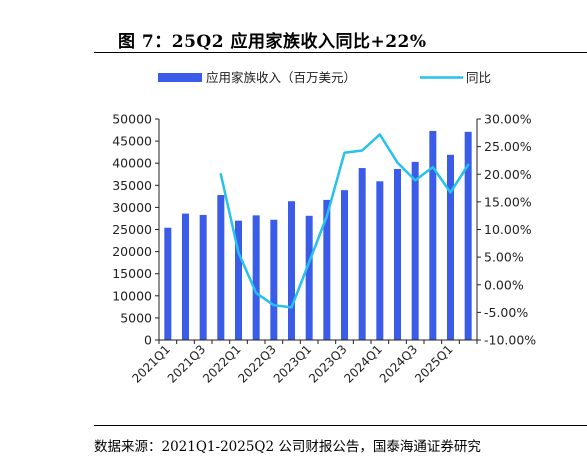  Describe the element at coordinates (287, 447) in the screenshot. I see `source-note: 数据来源：2021Q1-2025Q2 公司财报公告，国泰海通证券研究` at that location.